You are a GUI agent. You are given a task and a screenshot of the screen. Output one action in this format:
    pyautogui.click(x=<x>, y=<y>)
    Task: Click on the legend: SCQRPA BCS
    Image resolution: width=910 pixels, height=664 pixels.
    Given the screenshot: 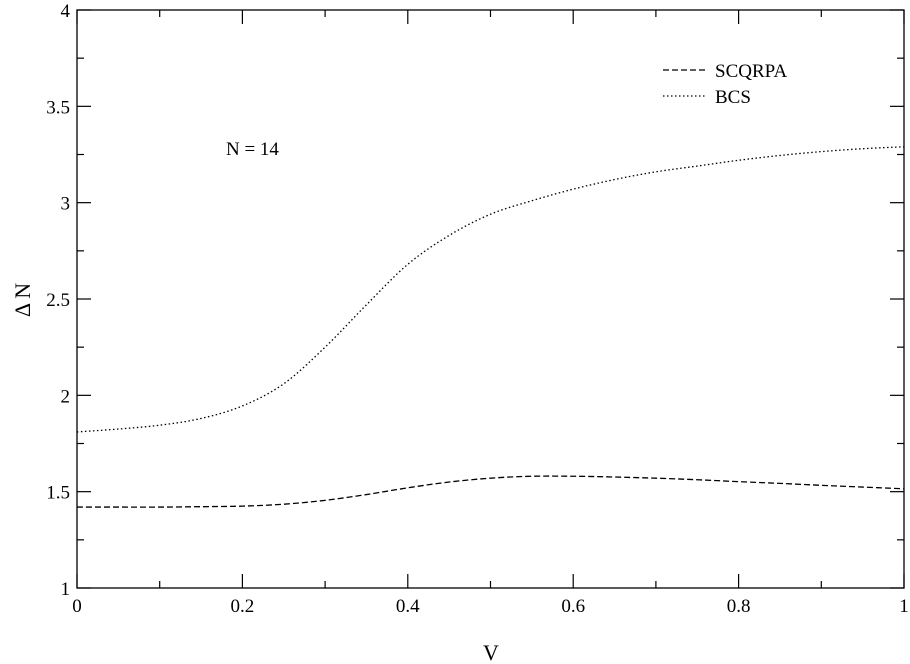 What is the action you would take?
    pyautogui.click(x=725, y=84)
    